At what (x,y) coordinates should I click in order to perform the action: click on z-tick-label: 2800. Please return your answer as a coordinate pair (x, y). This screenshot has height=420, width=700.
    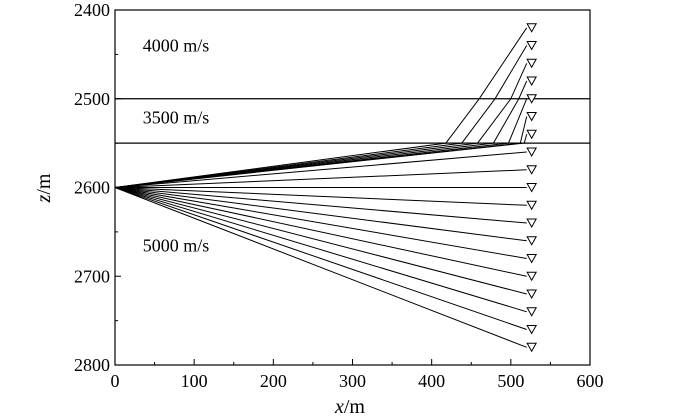
    Looking at the image, I should click on (92, 365).